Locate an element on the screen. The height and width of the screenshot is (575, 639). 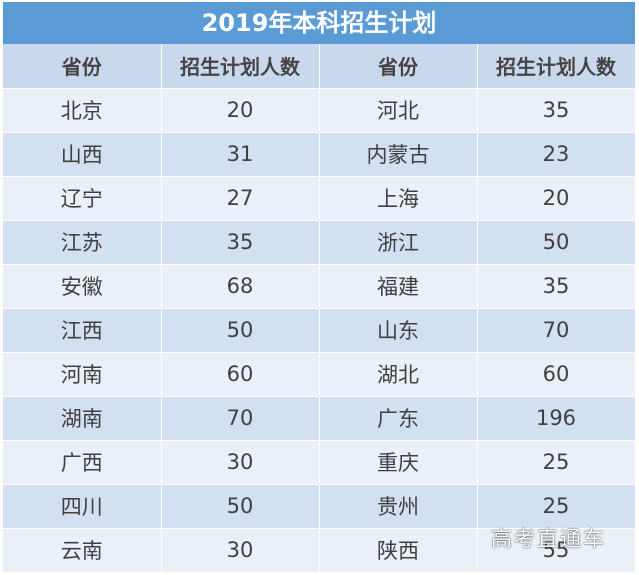
cell-province-left: 北京 is located at coordinates (82, 110).